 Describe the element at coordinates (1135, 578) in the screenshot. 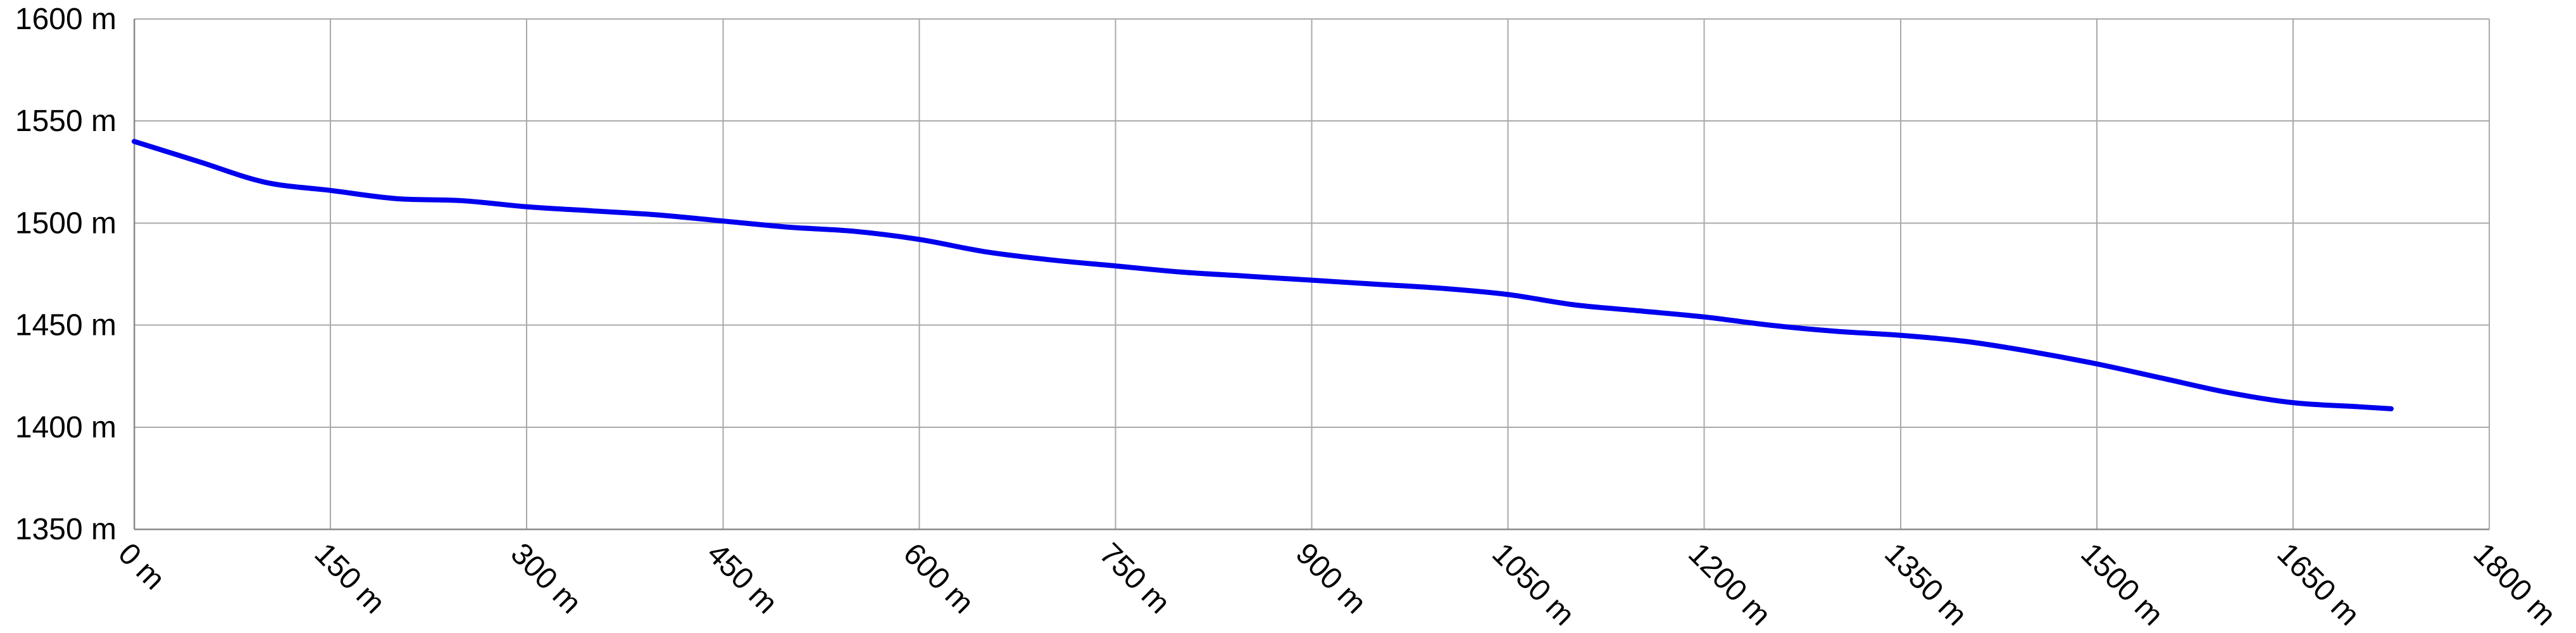

I see `x-tick-label: 750 m` at that location.